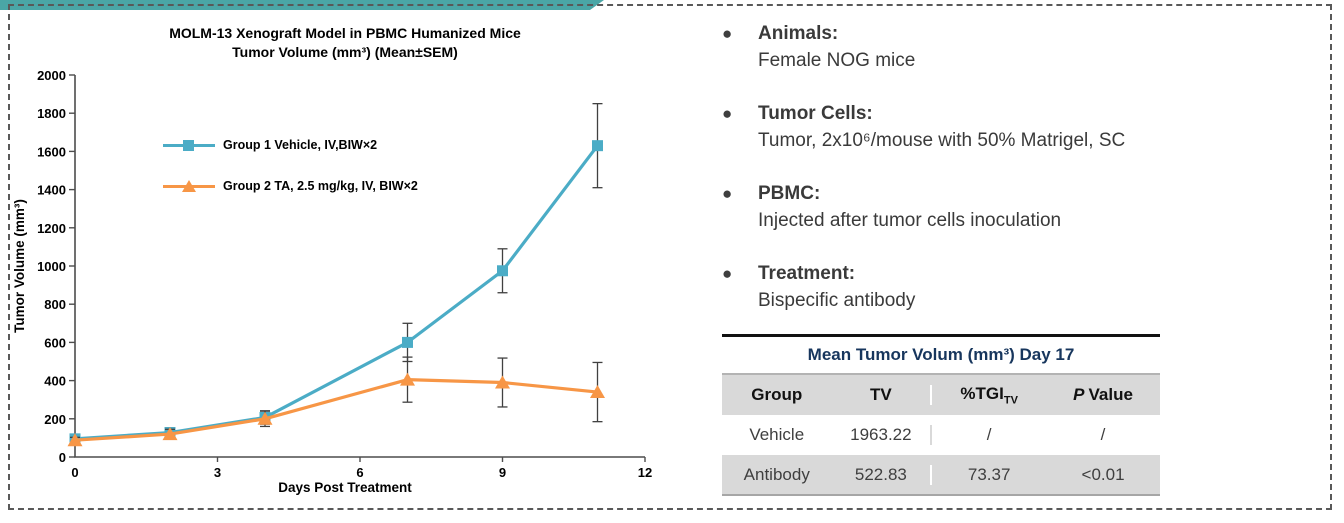 The height and width of the screenshot is (523, 1344). I want to click on value-label: Value, so click(1110, 394).